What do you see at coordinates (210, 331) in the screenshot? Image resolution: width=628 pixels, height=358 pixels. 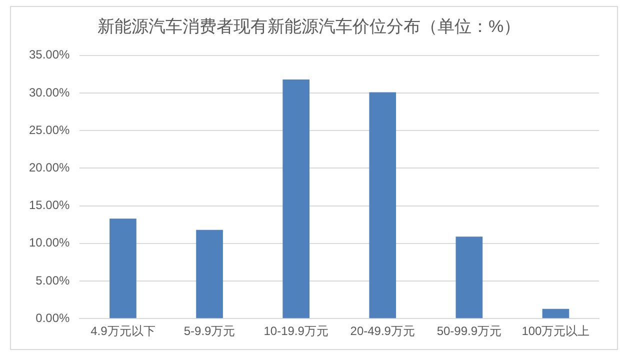 I see `x-tick-label: 5-9.9万元` at bounding box center [210, 331].